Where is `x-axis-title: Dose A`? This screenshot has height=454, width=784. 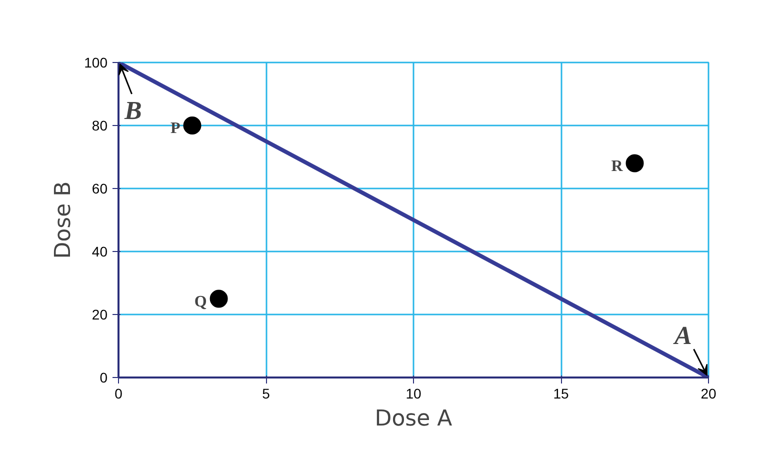 x-axis-title: Dose A is located at coordinates (413, 419).